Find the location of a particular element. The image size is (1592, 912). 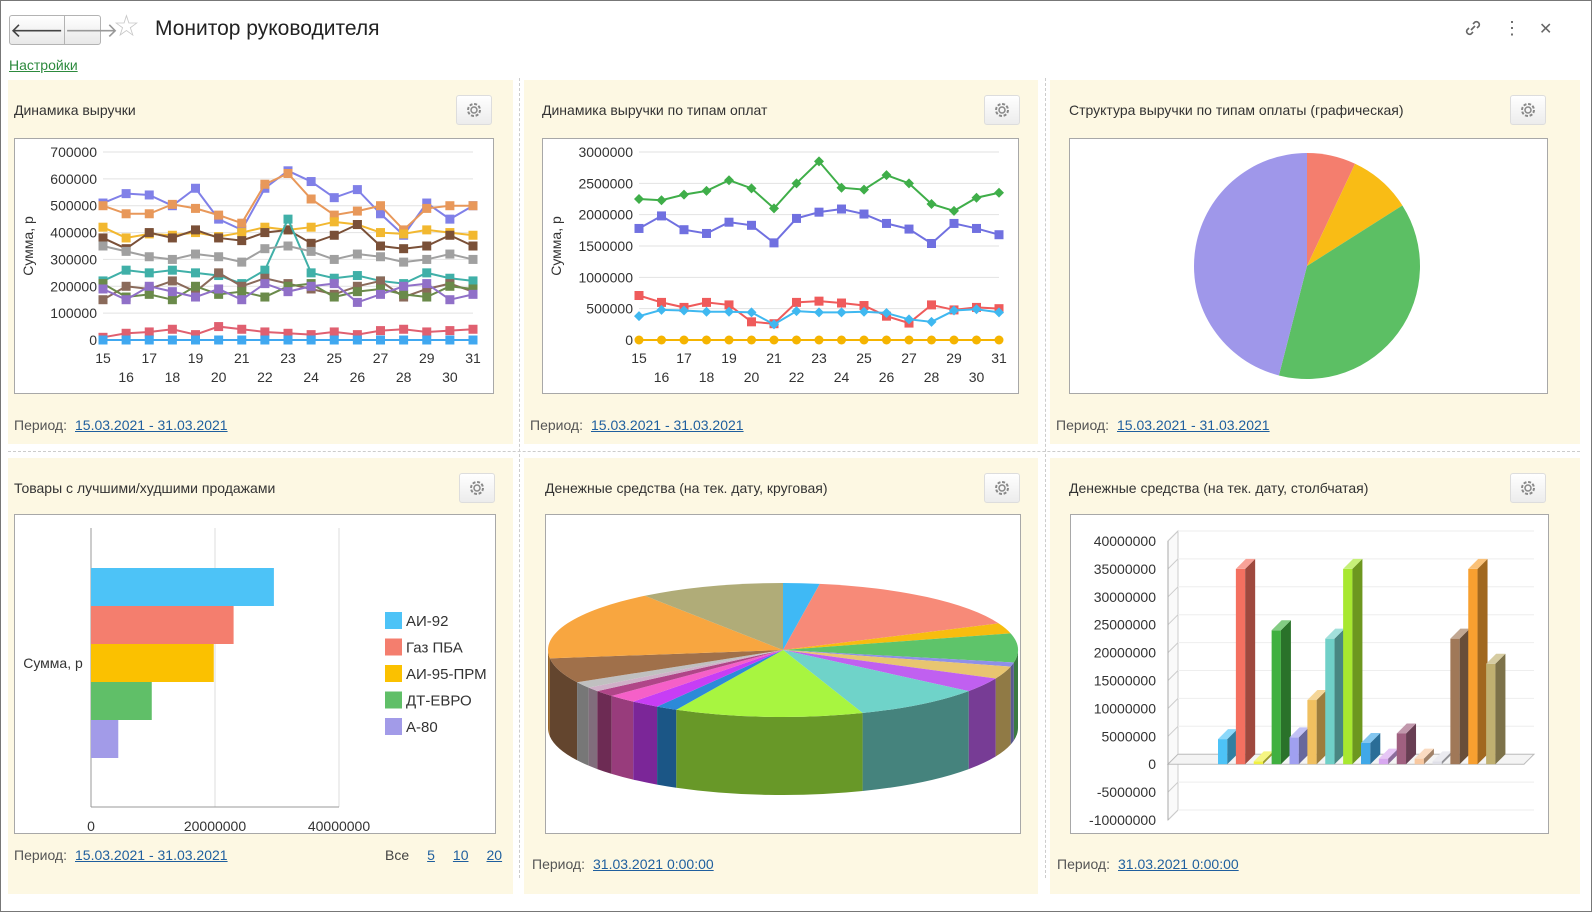

more-icon: ⋮ is located at coordinates (1512, 28).